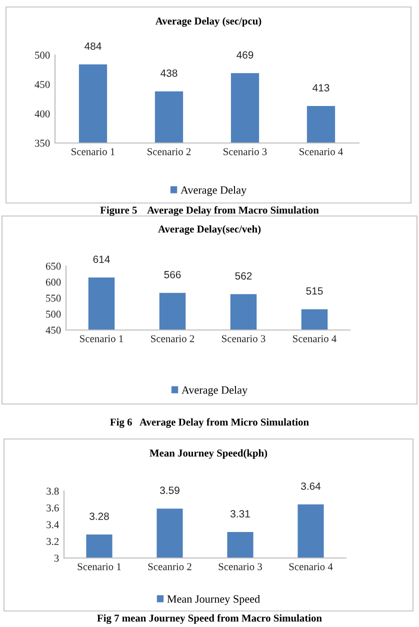  Describe the element at coordinates (52, 542) in the screenshot. I see `y-tick-label: 3.2` at that location.